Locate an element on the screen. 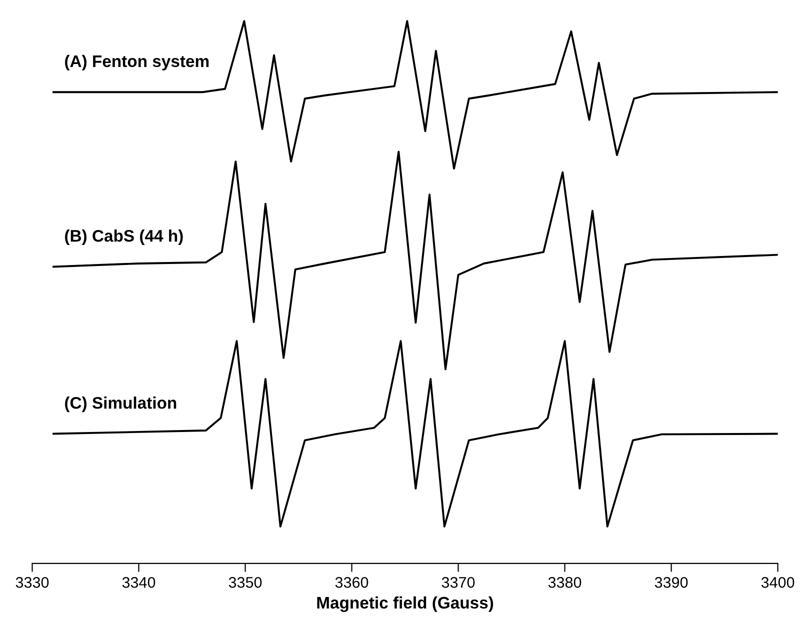  x-tick-label: 3380 is located at coordinates (565, 582).